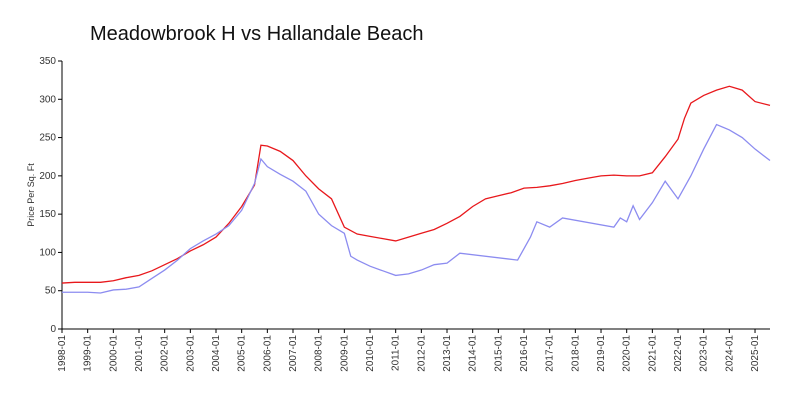 The width and height of the screenshot is (800, 400). What do you see at coordinates (344, 353) in the screenshot?
I see `x-tick-label: 2009-01` at bounding box center [344, 353].